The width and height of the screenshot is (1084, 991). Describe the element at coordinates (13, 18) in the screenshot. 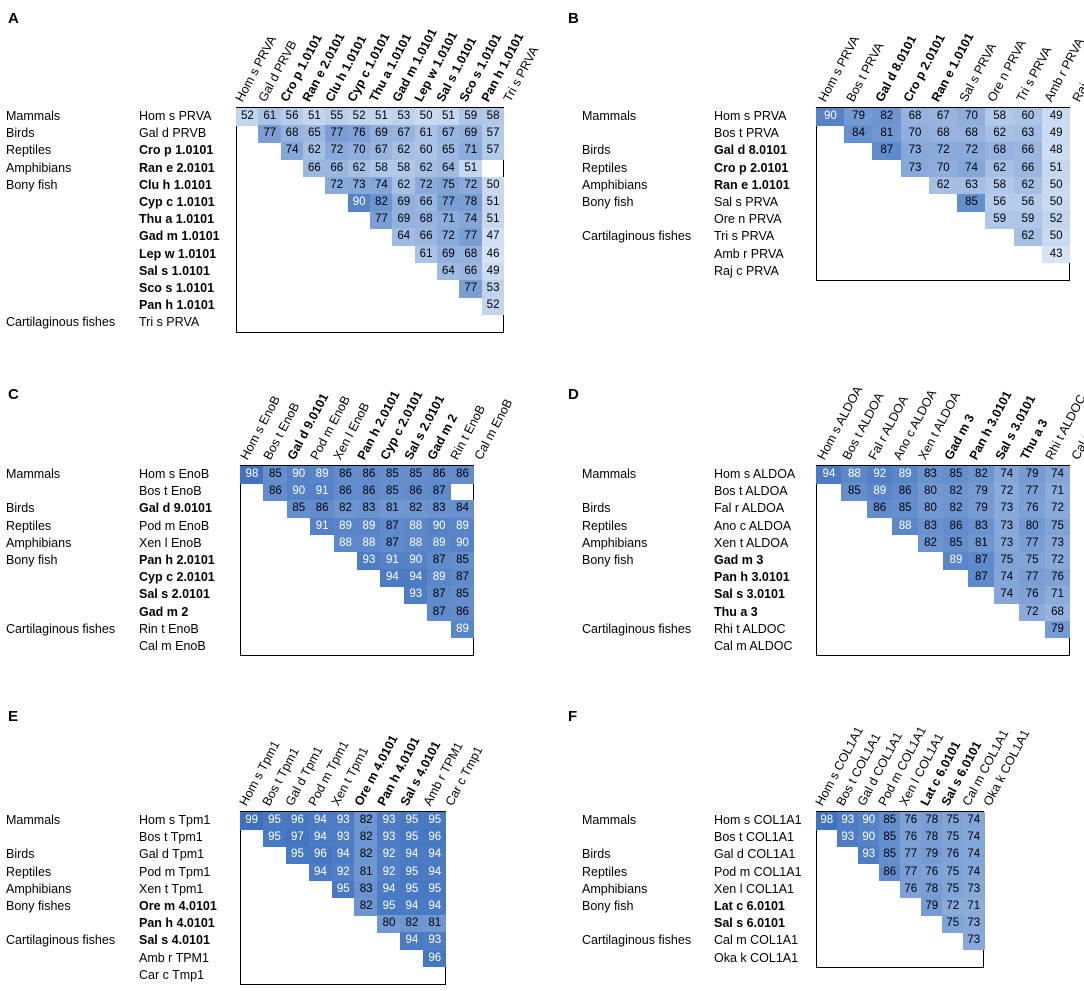

I see `panel-letter: A` at that location.